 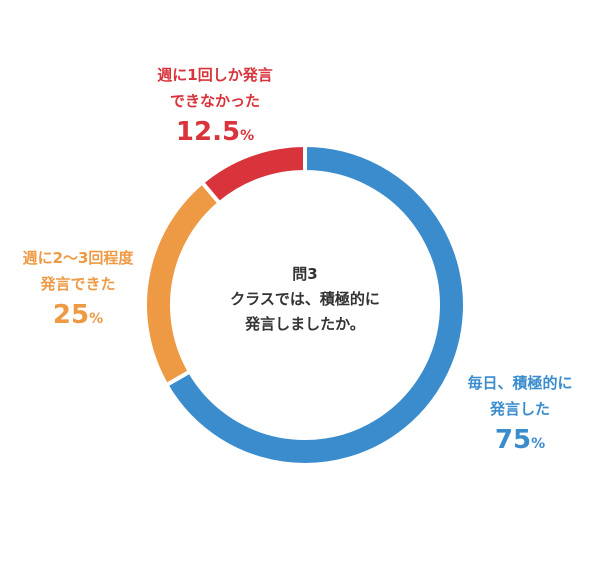 What do you see at coordinates (71, 315) in the screenshot?
I see `value-number: 25` at bounding box center [71, 315].